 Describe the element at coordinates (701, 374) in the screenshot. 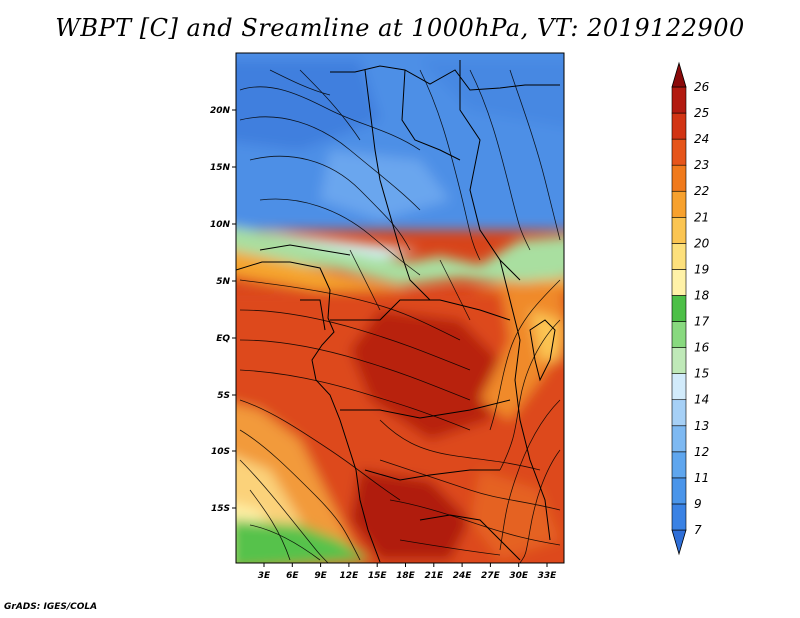

I see `colorbar-label: 15` at that location.